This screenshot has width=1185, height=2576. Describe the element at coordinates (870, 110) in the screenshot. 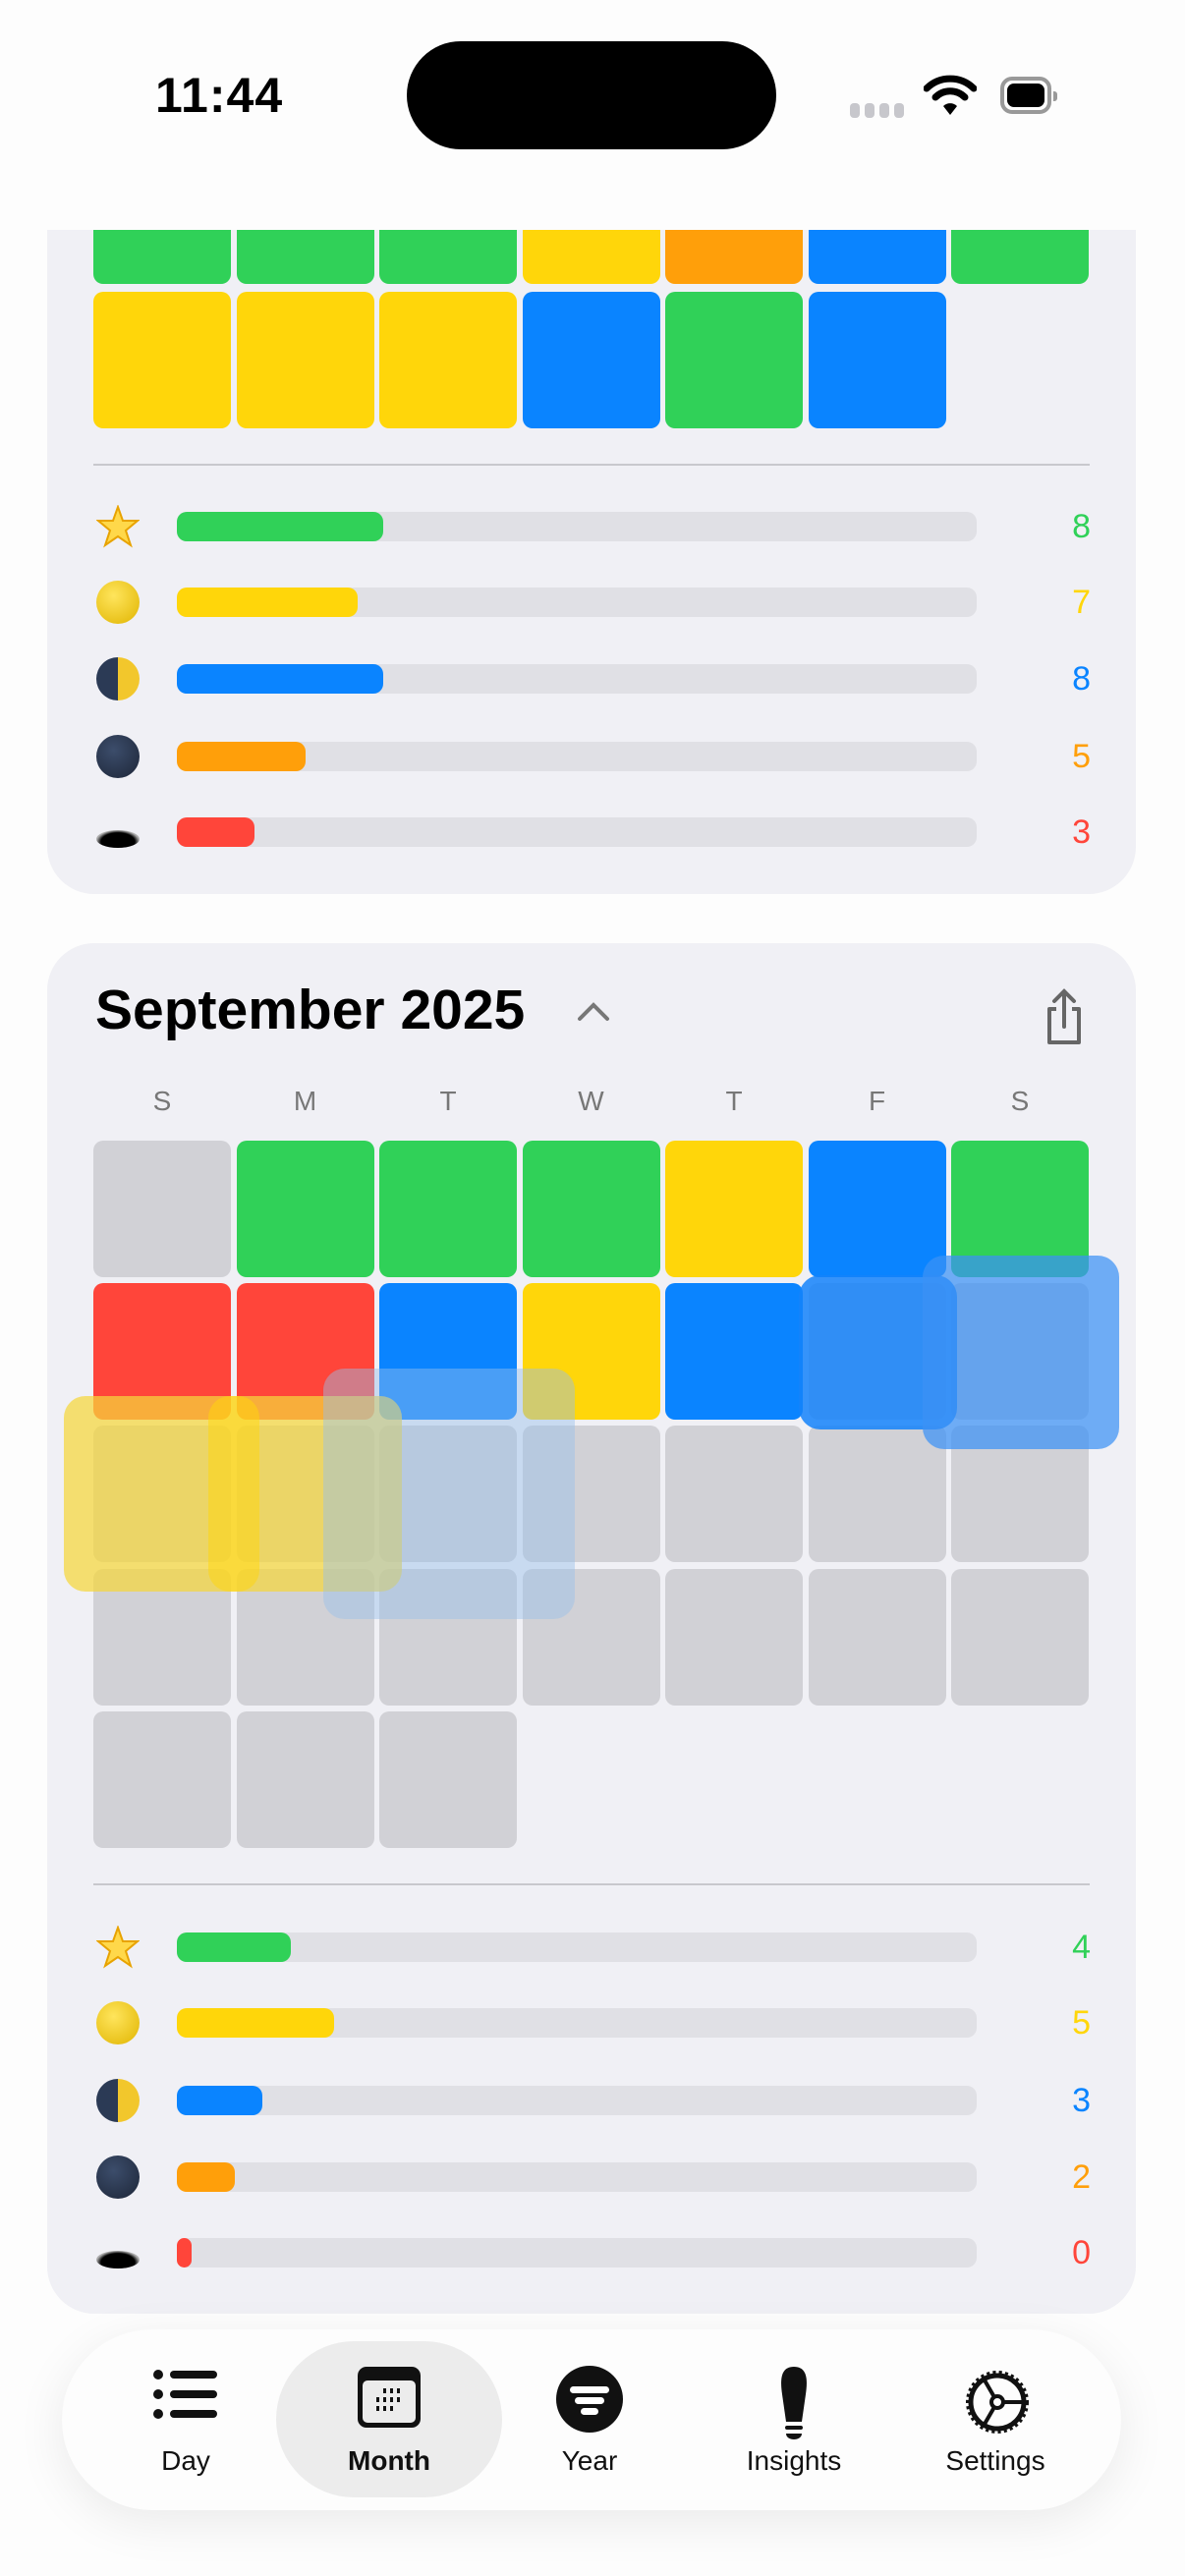

I see `signal-bar` at that location.